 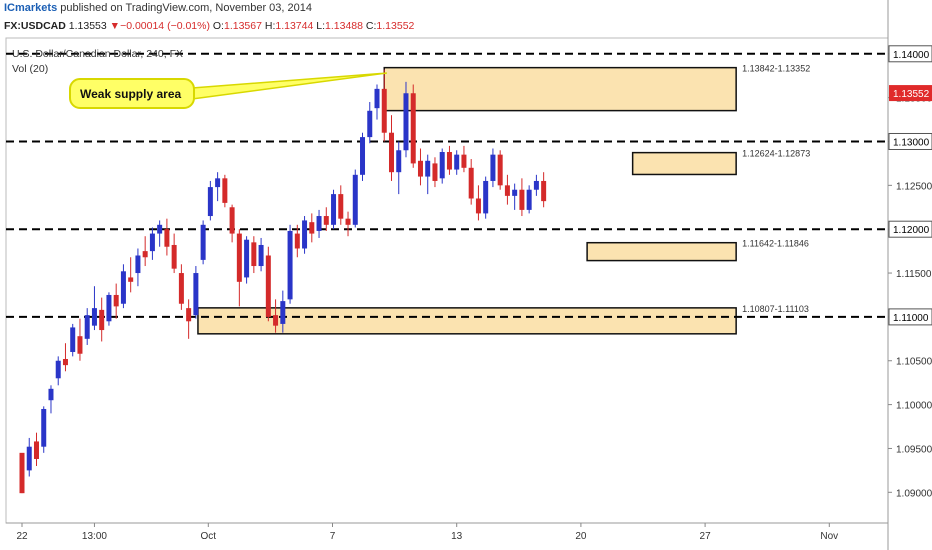 What do you see at coordinates (910, 93) in the screenshot?
I see `current-price-tag` at bounding box center [910, 93].